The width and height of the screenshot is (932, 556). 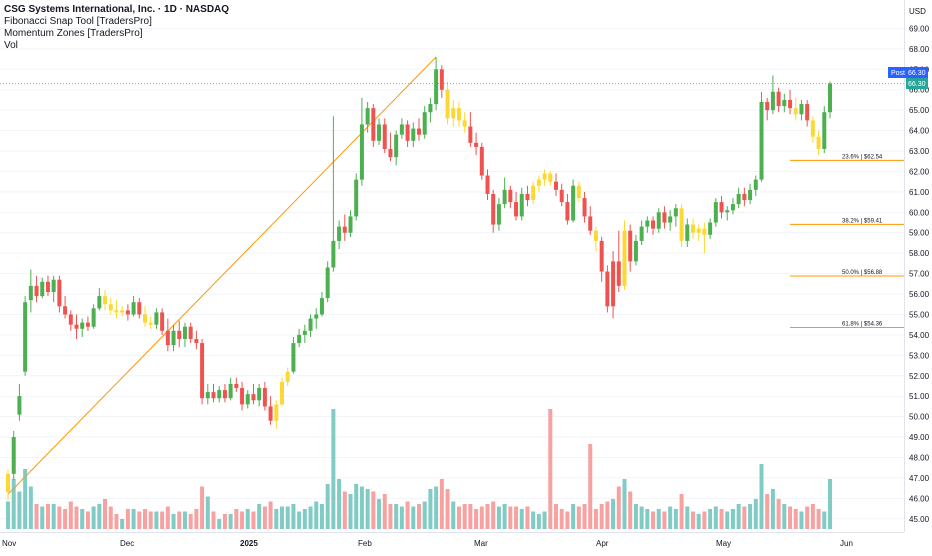 I want to click on legend-indicator-fibonacci: Fibonacci Snap Tool [TradersPro], so click(x=78, y=21).